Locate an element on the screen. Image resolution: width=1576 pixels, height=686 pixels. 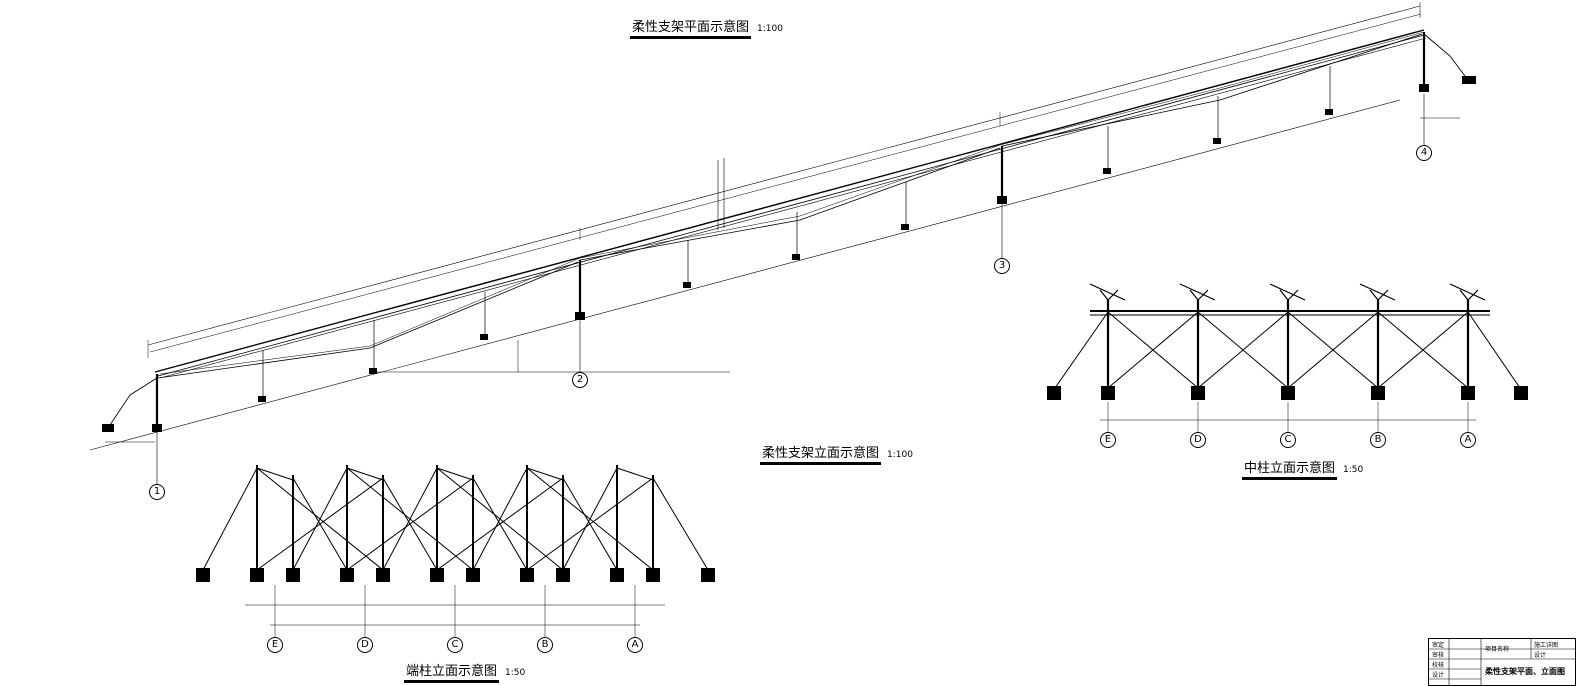
title-block: 审定 审核 校核 设计 项目名称 施工详图 设计 柔性支架平面、立面图 is located at coordinates (1502, 662).